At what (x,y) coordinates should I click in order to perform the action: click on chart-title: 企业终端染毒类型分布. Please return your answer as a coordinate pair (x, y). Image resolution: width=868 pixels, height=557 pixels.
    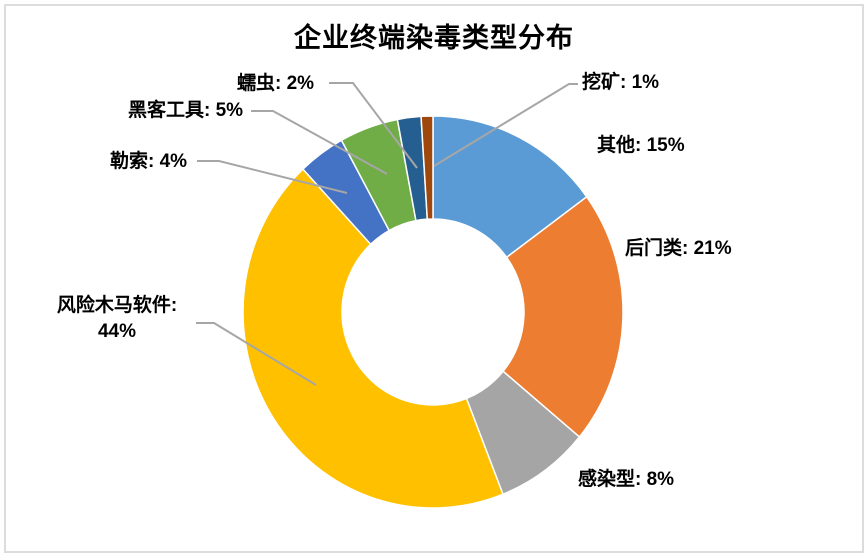
    Looking at the image, I should click on (434, 38).